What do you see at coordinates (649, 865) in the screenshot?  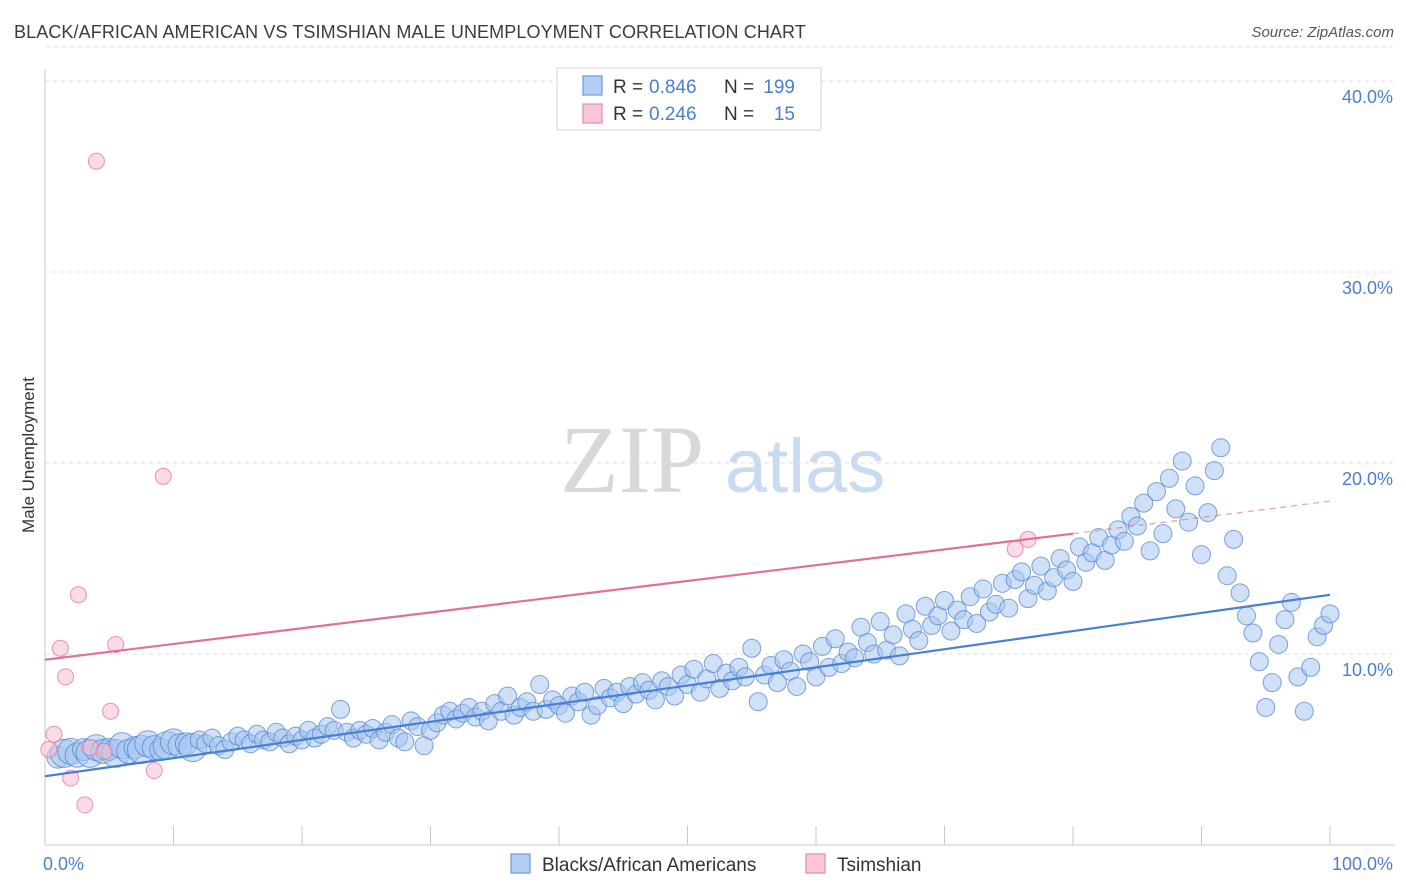 I see `bottom-legend-label-blue: Blacks/African Americans` at bounding box center [649, 865].